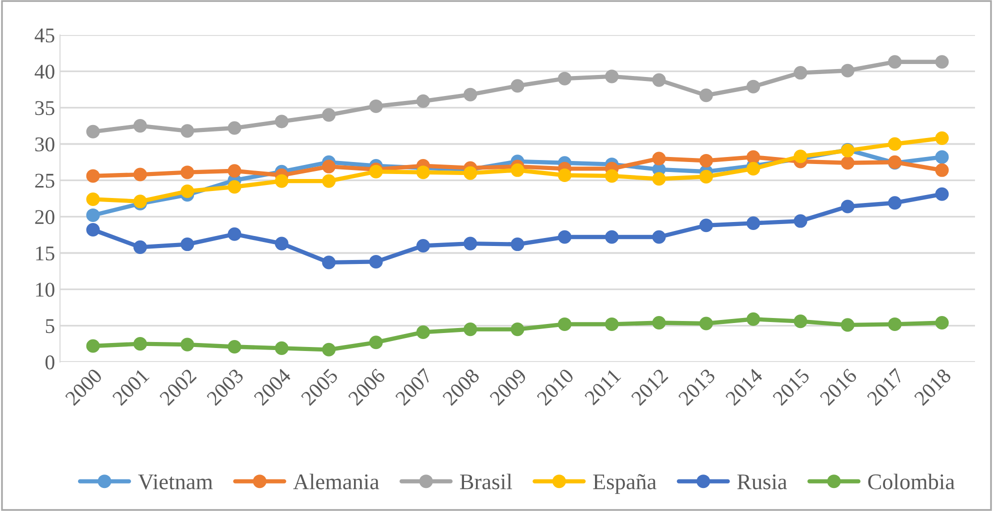  What do you see at coordinates (486, 482) in the screenshot?
I see `legend-label: Brasil` at bounding box center [486, 482].